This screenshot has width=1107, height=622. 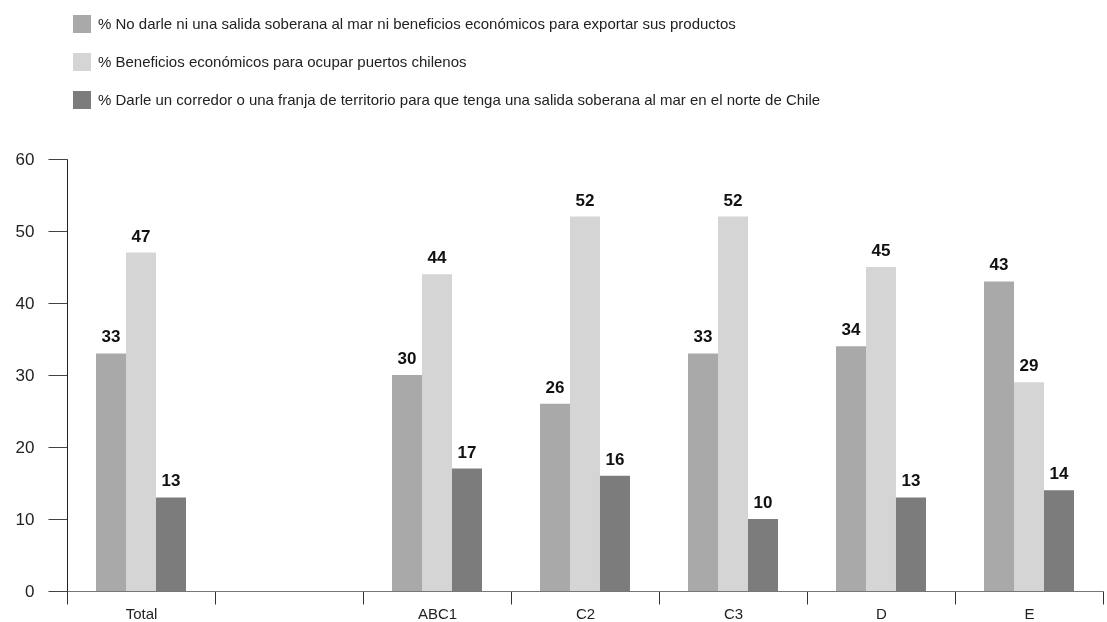 I want to click on y-tick-label: 40, so click(x=25, y=303).